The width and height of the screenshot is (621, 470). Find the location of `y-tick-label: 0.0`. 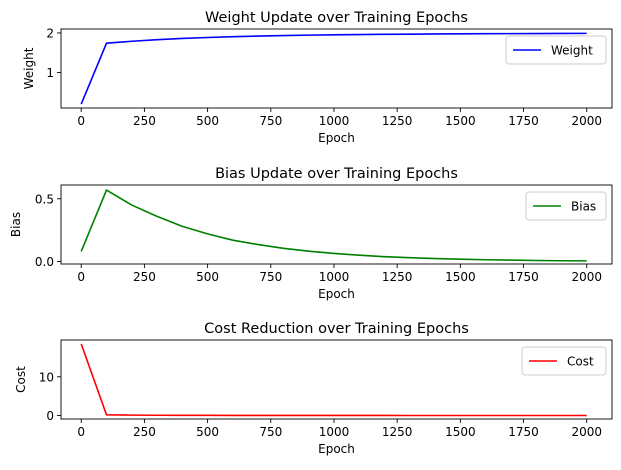

y-tick-label: 0.0 is located at coordinates (44, 262).